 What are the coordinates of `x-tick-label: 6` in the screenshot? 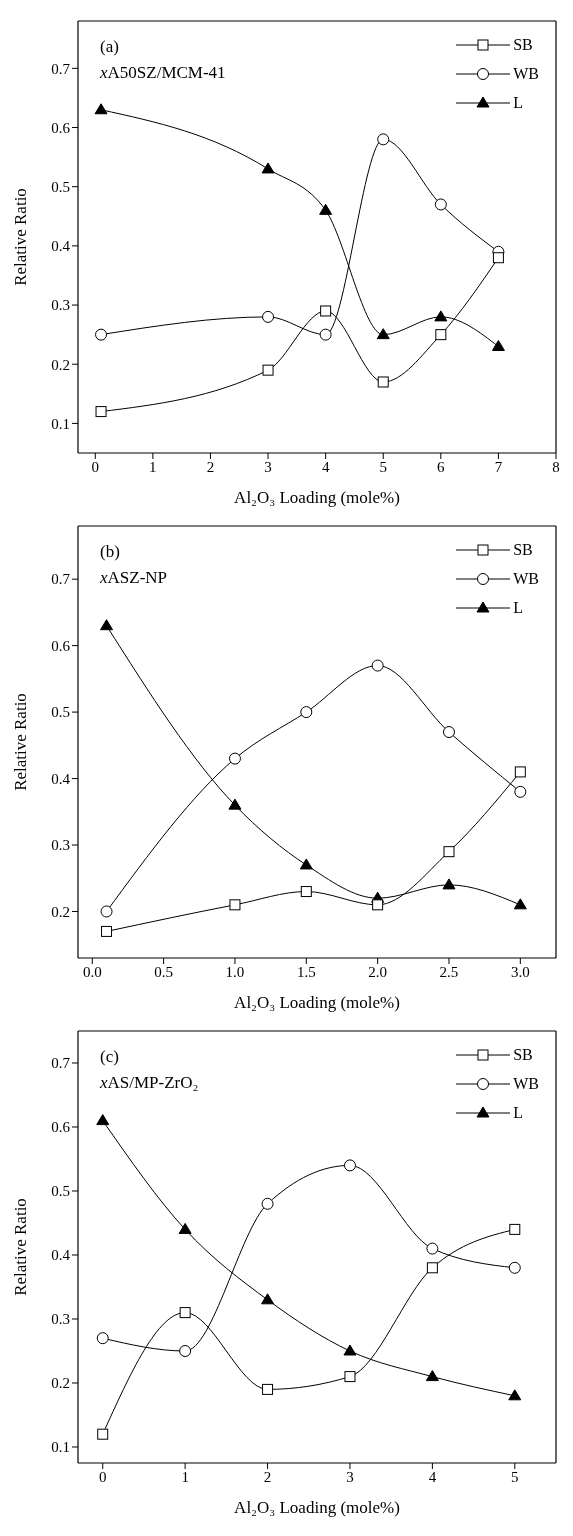 It's located at (441, 466).